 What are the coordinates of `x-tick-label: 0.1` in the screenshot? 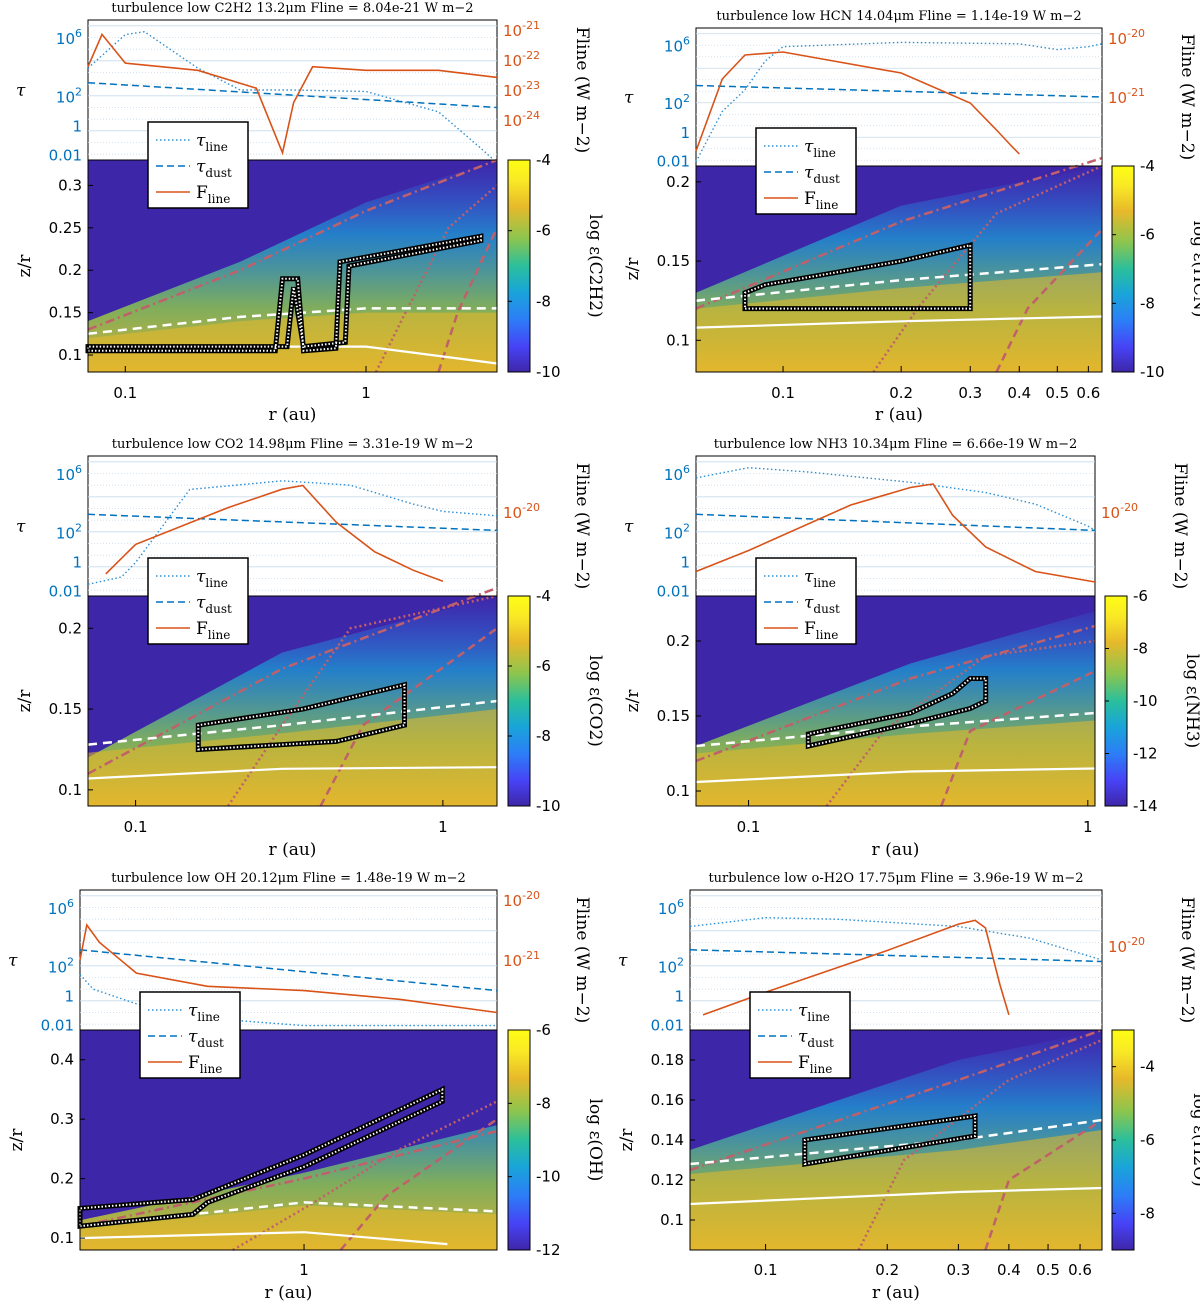 It's located at (783, 393).